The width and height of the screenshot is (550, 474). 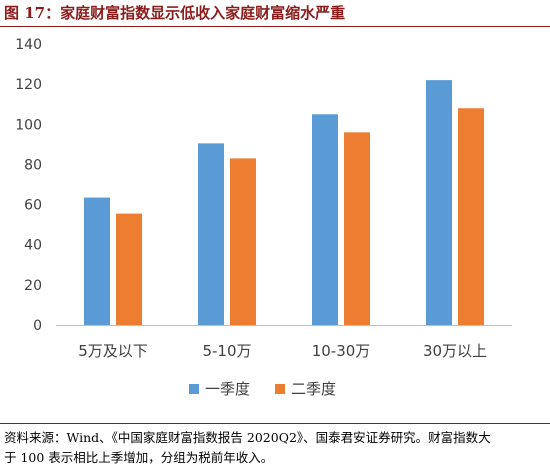 I want to click on x-category-label: 5万及以下, so click(x=113, y=351).